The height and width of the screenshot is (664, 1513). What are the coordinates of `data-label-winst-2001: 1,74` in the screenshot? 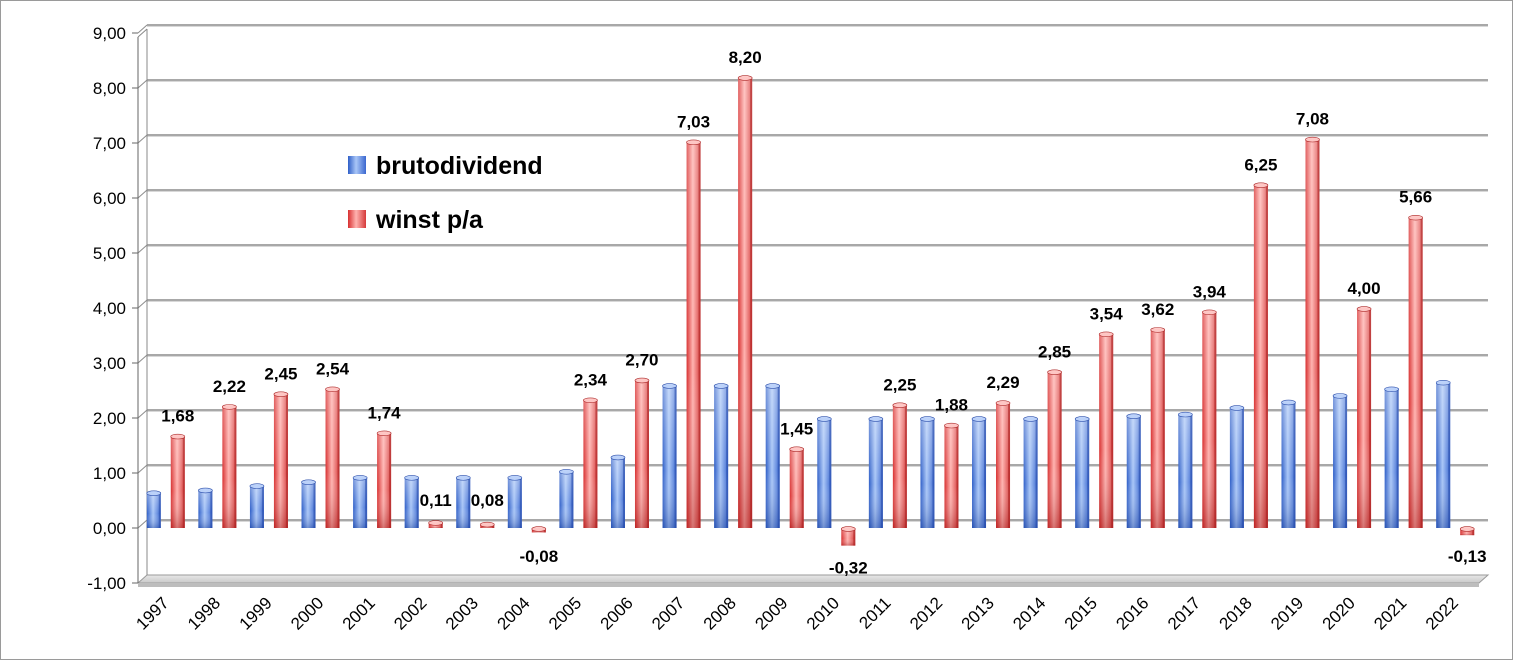 It's located at (385, 412).